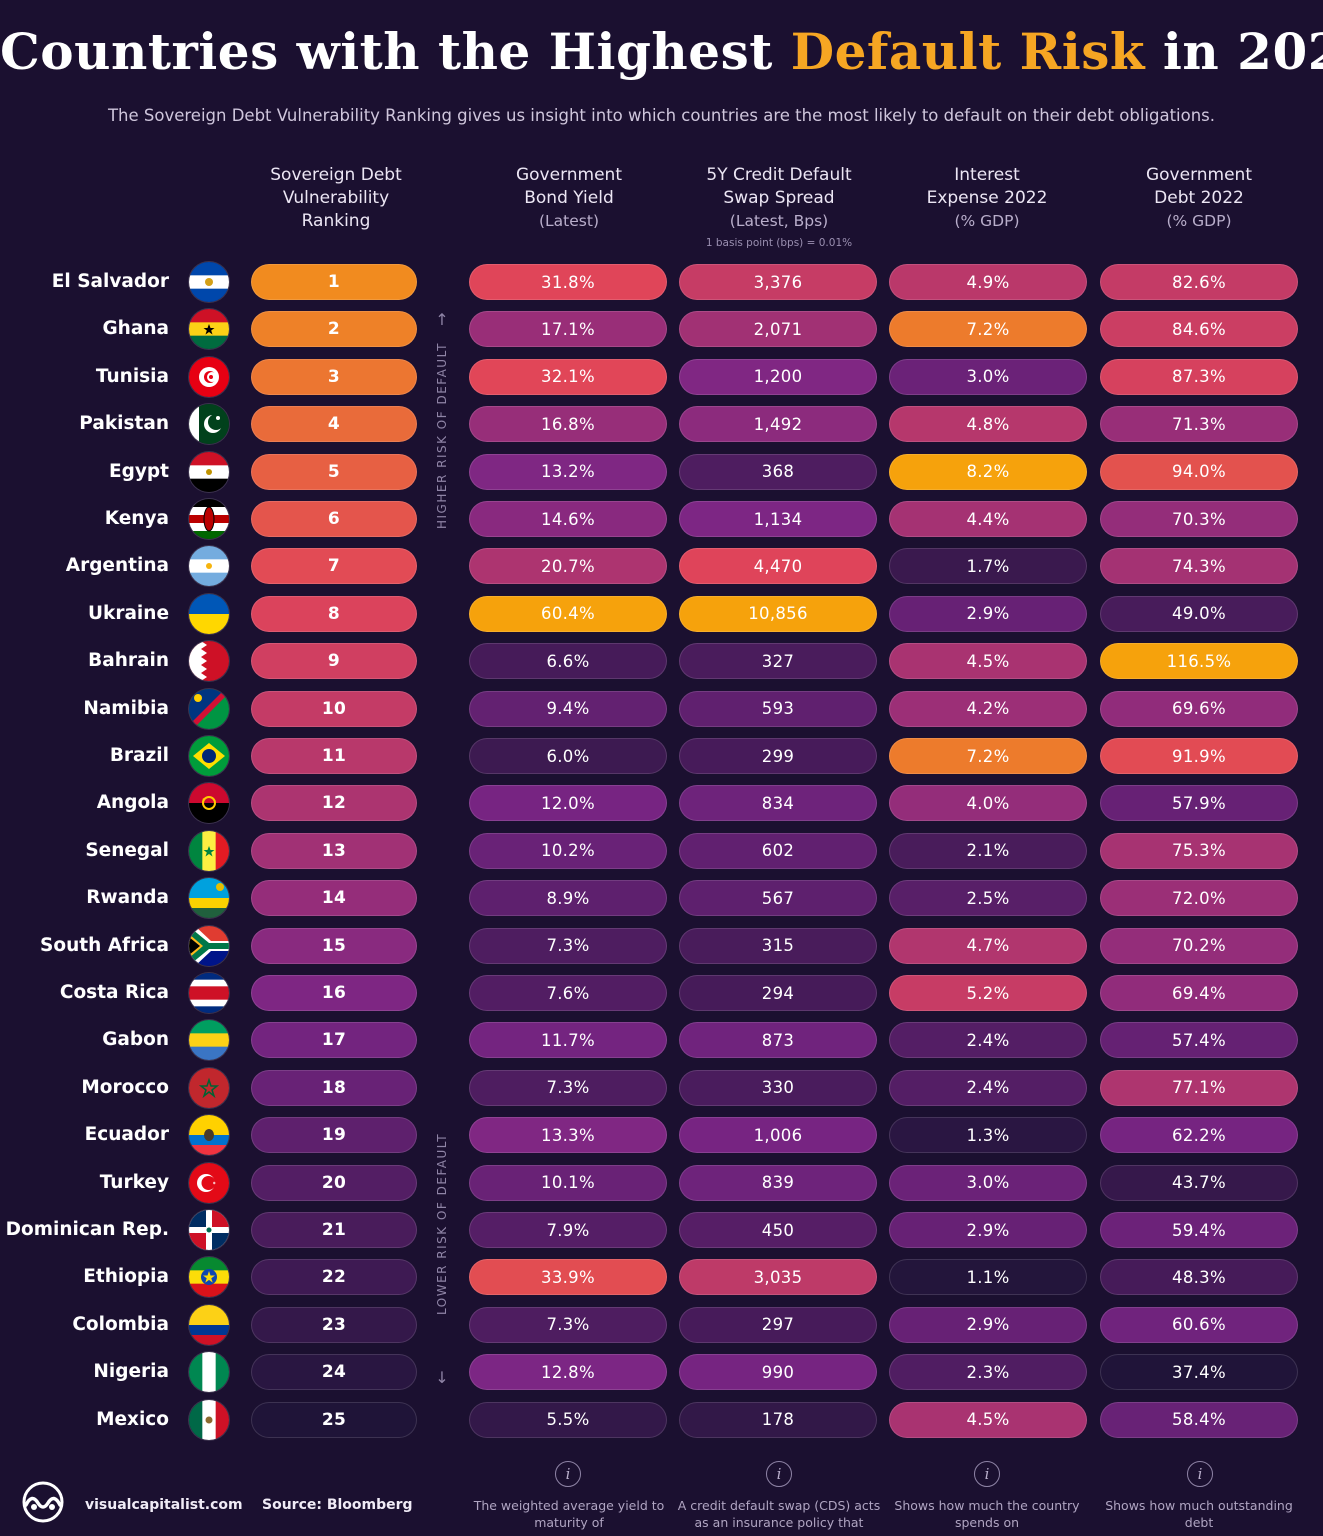  I want to click on bond-value-pill: 14.6%, so click(568, 519).